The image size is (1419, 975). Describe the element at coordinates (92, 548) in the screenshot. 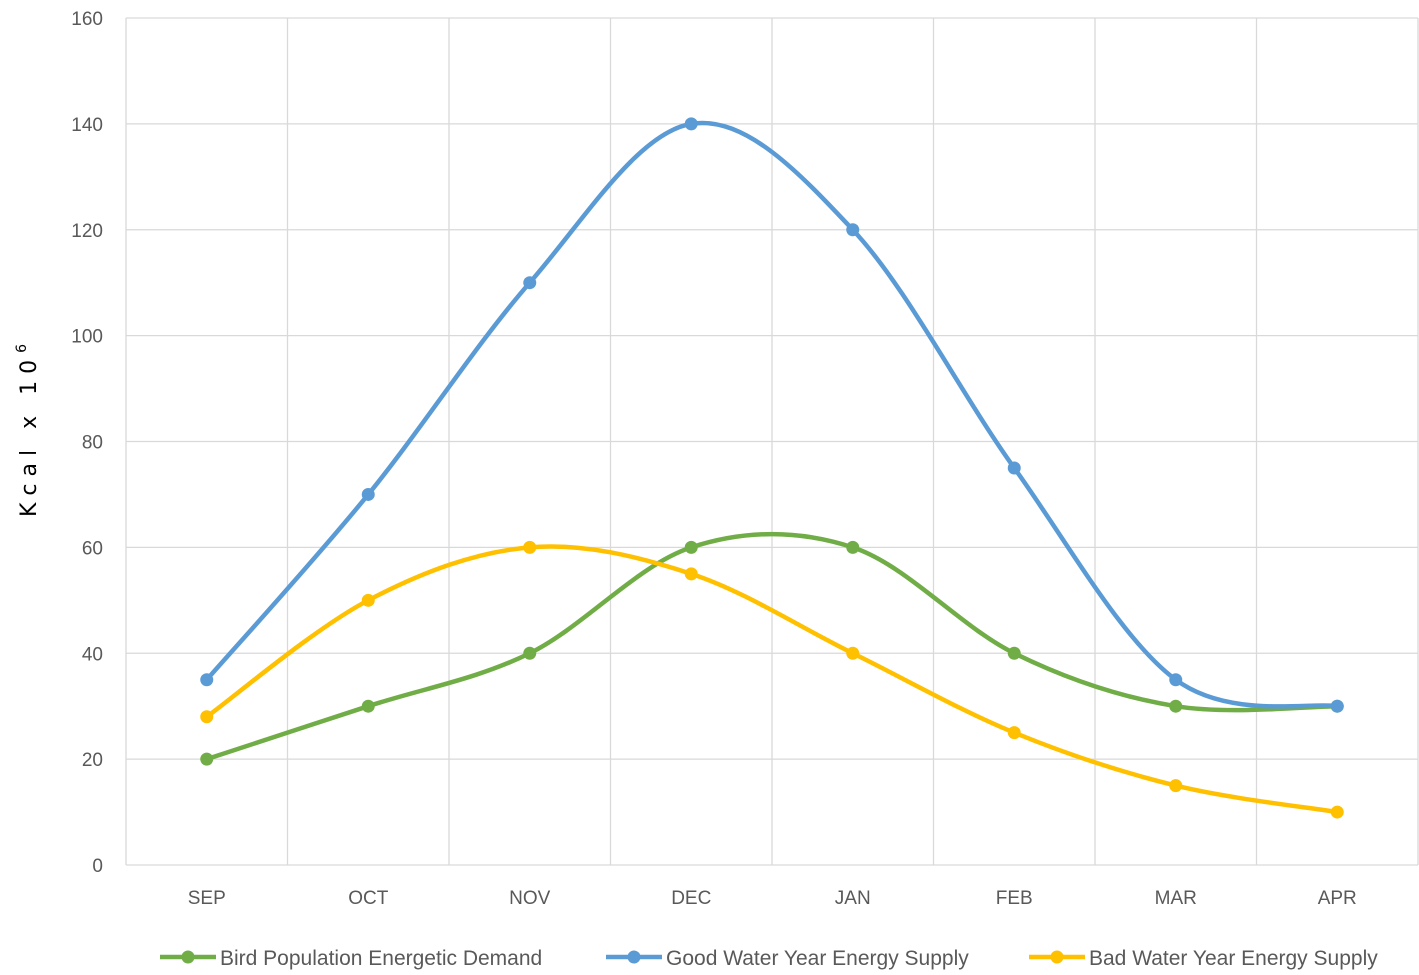

I see `y-tick-label: 60` at that location.